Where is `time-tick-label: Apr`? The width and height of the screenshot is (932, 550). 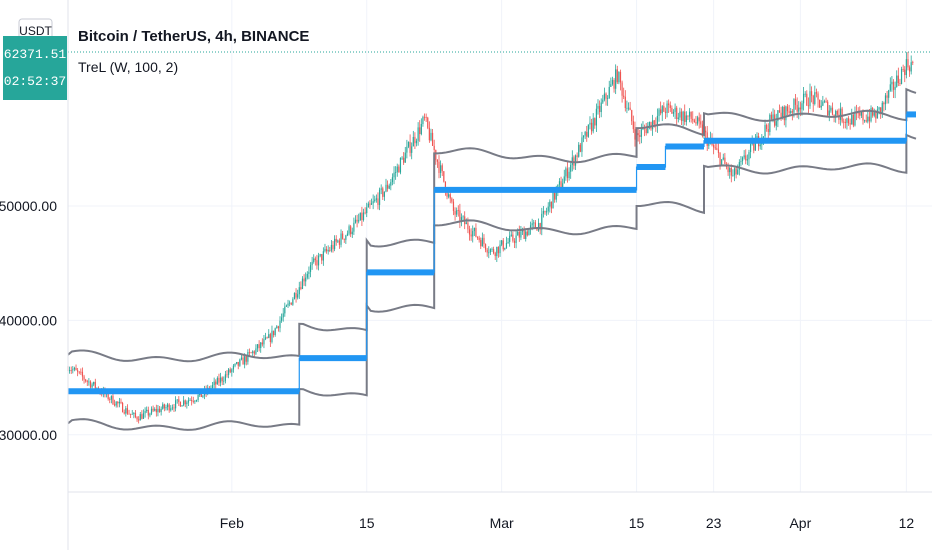
time-tick-label: Apr is located at coordinates (800, 523).